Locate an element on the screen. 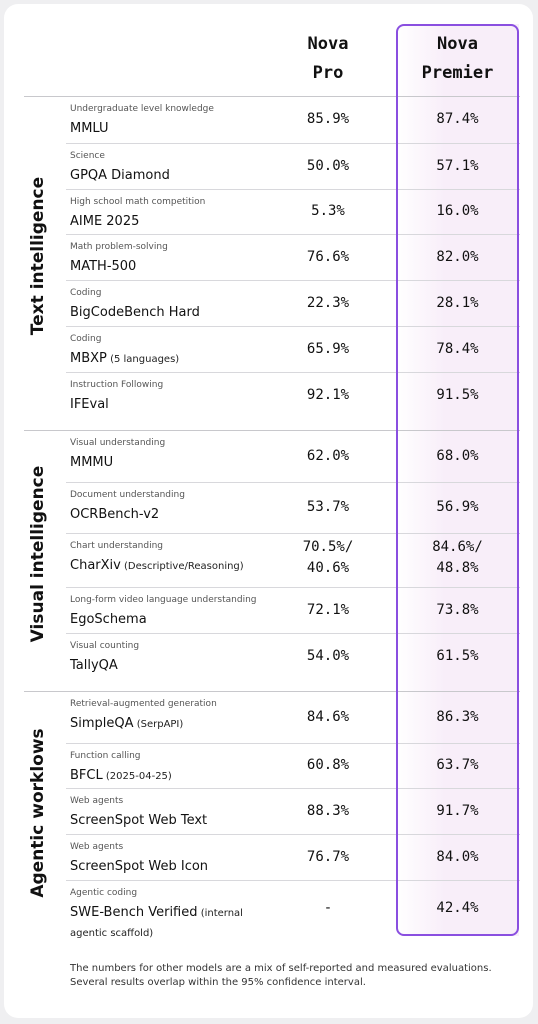 Image resolution: width=538 pixels, height=1024 pixels. benchmark-category: Science is located at coordinates (87, 156).